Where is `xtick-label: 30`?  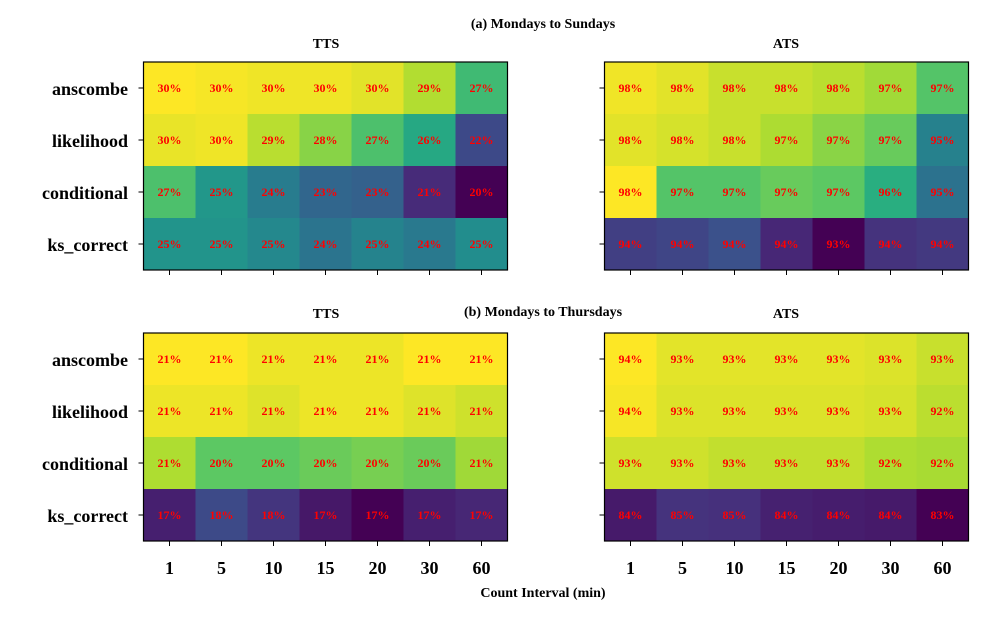
xtick-label: 30 is located at coordinates (891, 568).